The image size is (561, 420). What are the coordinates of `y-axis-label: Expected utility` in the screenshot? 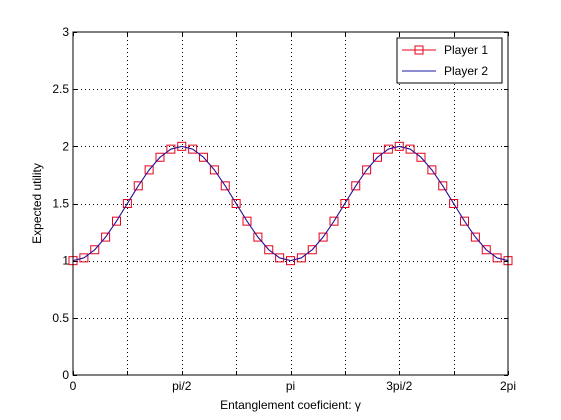 It's located at (37, 203).